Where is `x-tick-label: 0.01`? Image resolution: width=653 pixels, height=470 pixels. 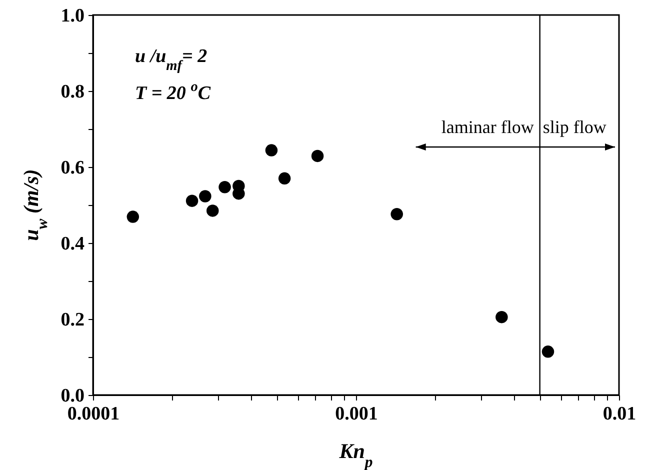
x-tick-label: 0.01 is located at coordinates (619, 414).